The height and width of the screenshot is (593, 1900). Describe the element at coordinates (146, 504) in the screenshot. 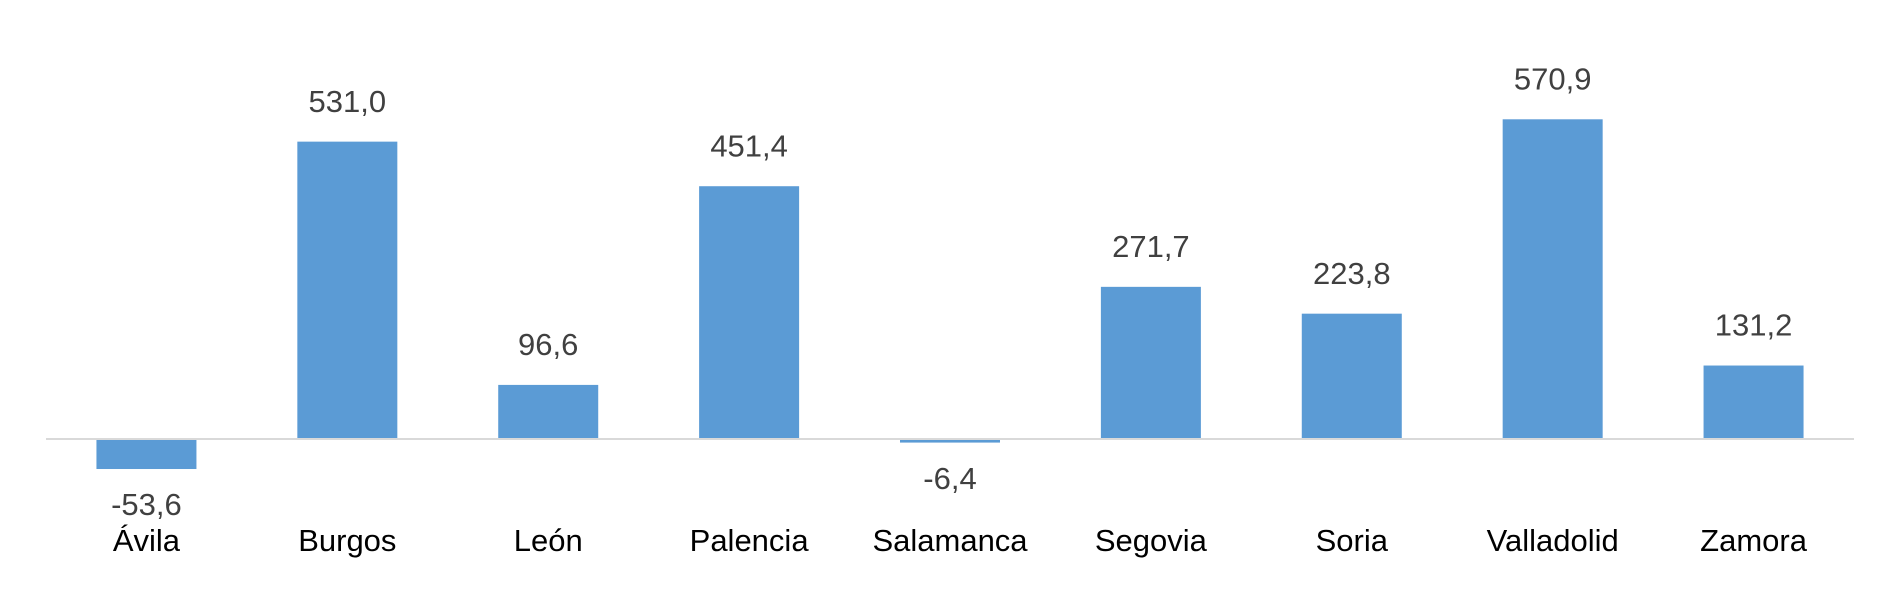

I see `value-label: -53,6` at that location.